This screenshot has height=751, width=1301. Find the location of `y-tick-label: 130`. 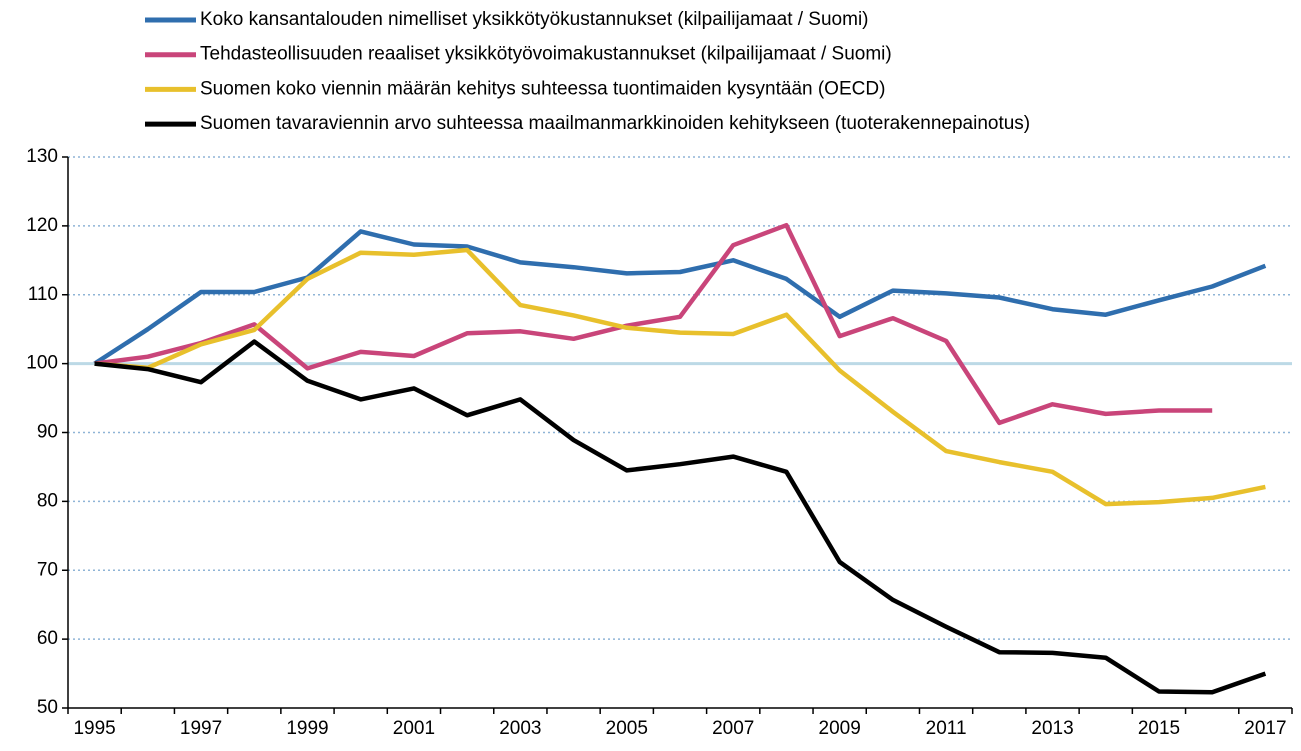

y-tick-label: 130 is located at coordinates (42, 156).